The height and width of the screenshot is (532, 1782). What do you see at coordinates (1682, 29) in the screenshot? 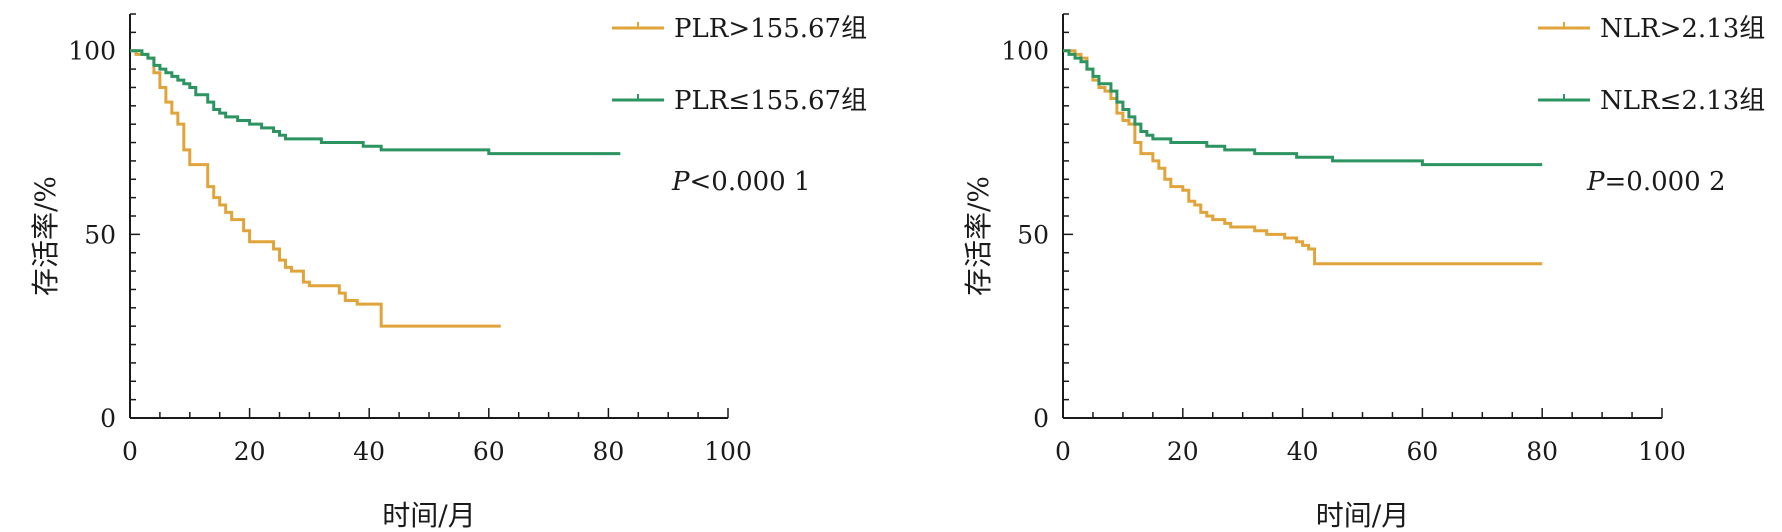
I see `legend-label-high: NLR>2.13组` at bounding box center [1682, 29].